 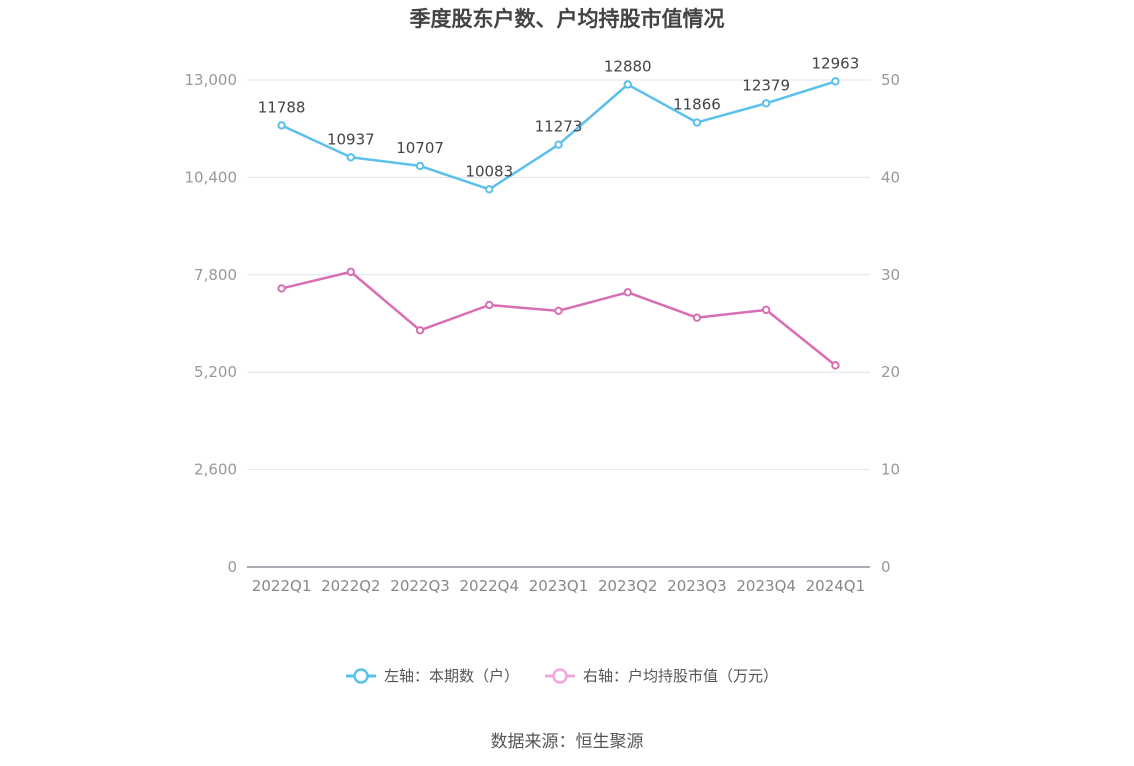 I want to click on left-tick-label: 13,000, so click(x=211, y=80).